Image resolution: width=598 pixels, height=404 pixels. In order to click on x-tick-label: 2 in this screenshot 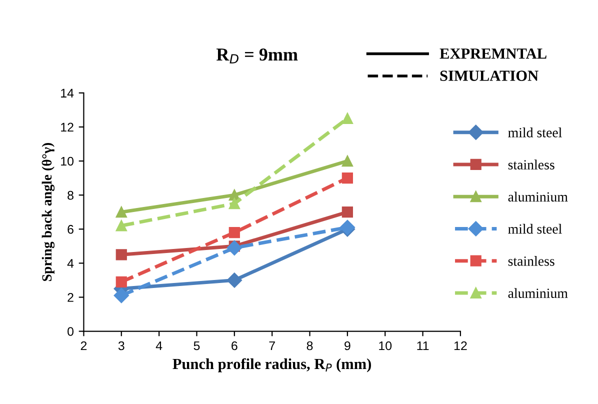, I will do `click(83, 345)`.